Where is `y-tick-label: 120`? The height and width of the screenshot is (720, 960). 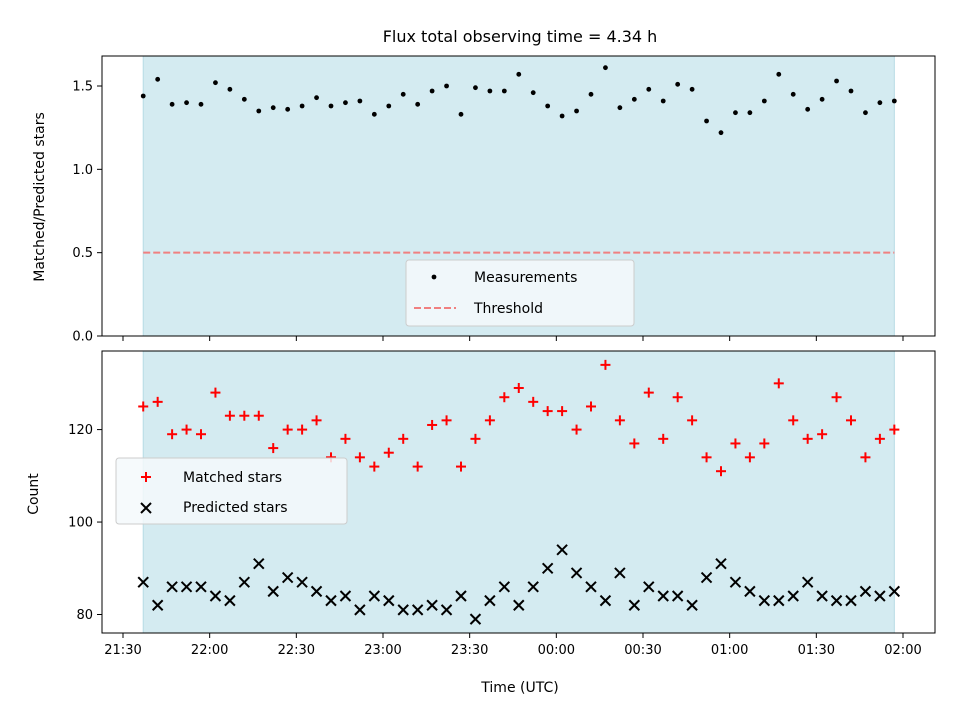 y-tick-label: 120 is located at coordinates (80, 430).